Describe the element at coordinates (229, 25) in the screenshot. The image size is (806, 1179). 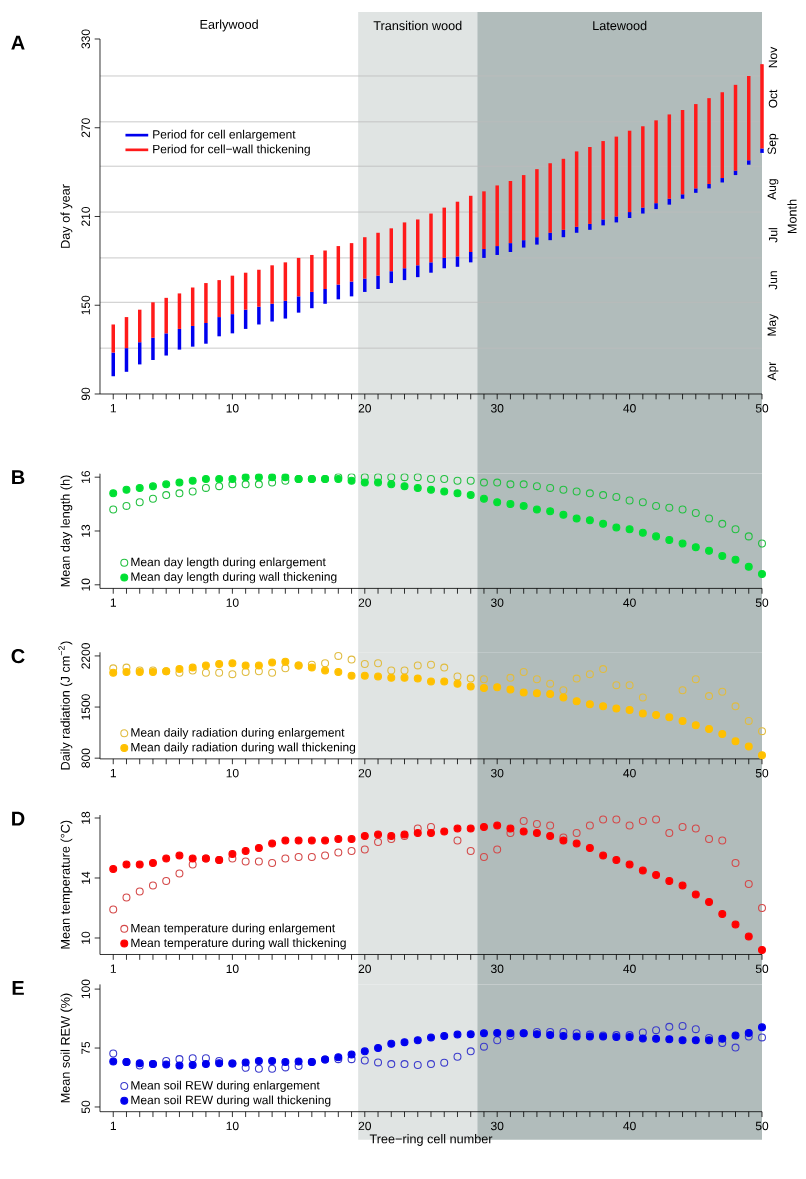
I see `band-label: Earlywood` at that location.